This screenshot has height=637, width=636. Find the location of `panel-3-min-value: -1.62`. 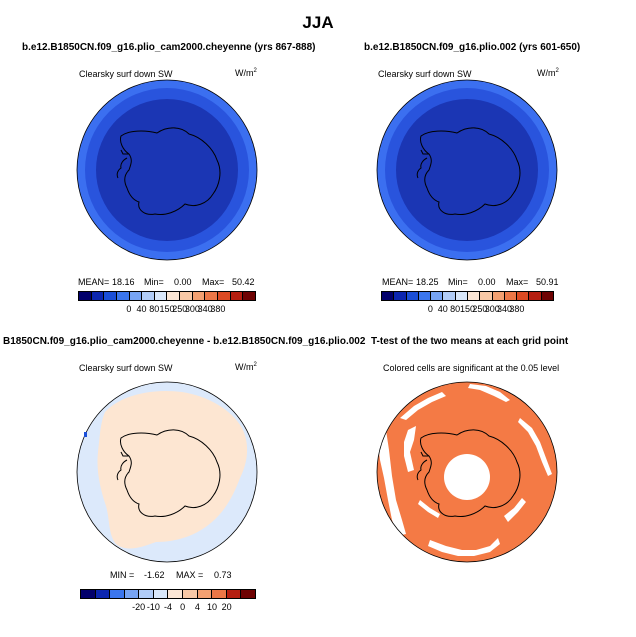

panel-3-min-value: -1.62 is located at coordinates (154, 575).